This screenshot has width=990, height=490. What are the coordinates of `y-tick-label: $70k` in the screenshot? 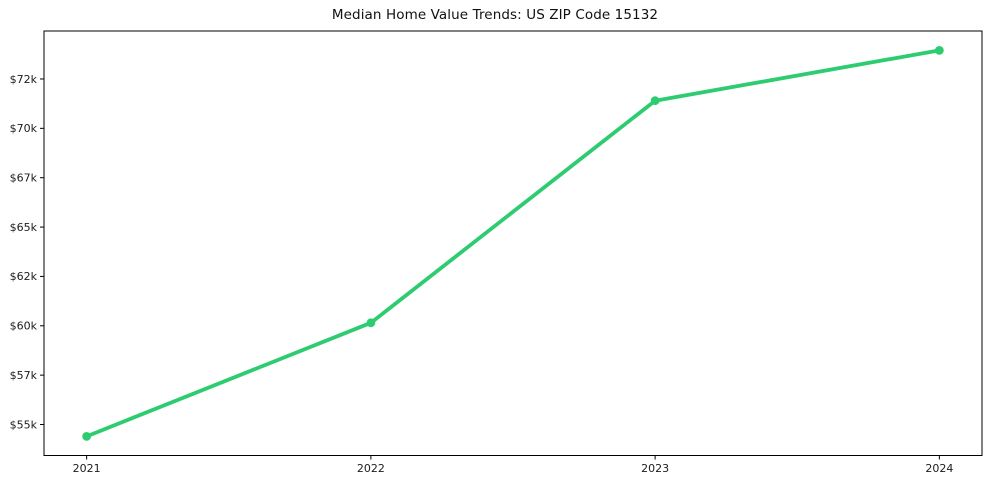 It's located at (24, 128).